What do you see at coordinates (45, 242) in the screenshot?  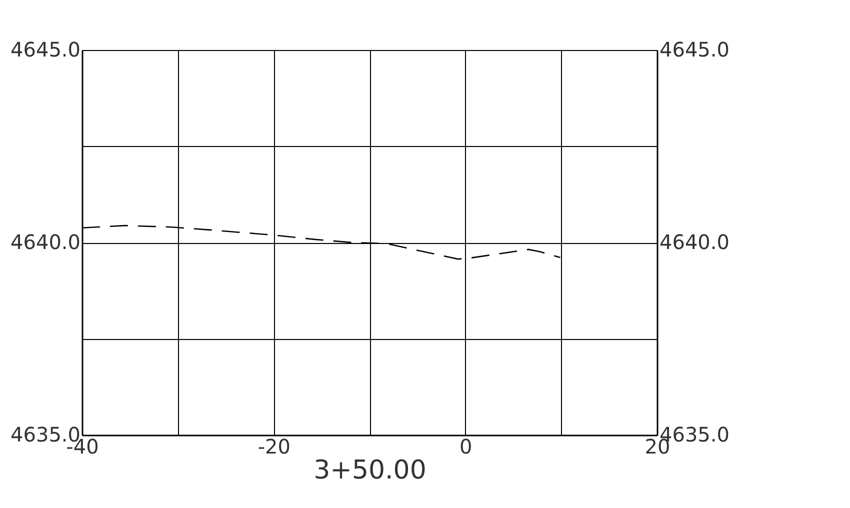 I see `y-tick-label: 4640.0` at bounding box center [45, 242].